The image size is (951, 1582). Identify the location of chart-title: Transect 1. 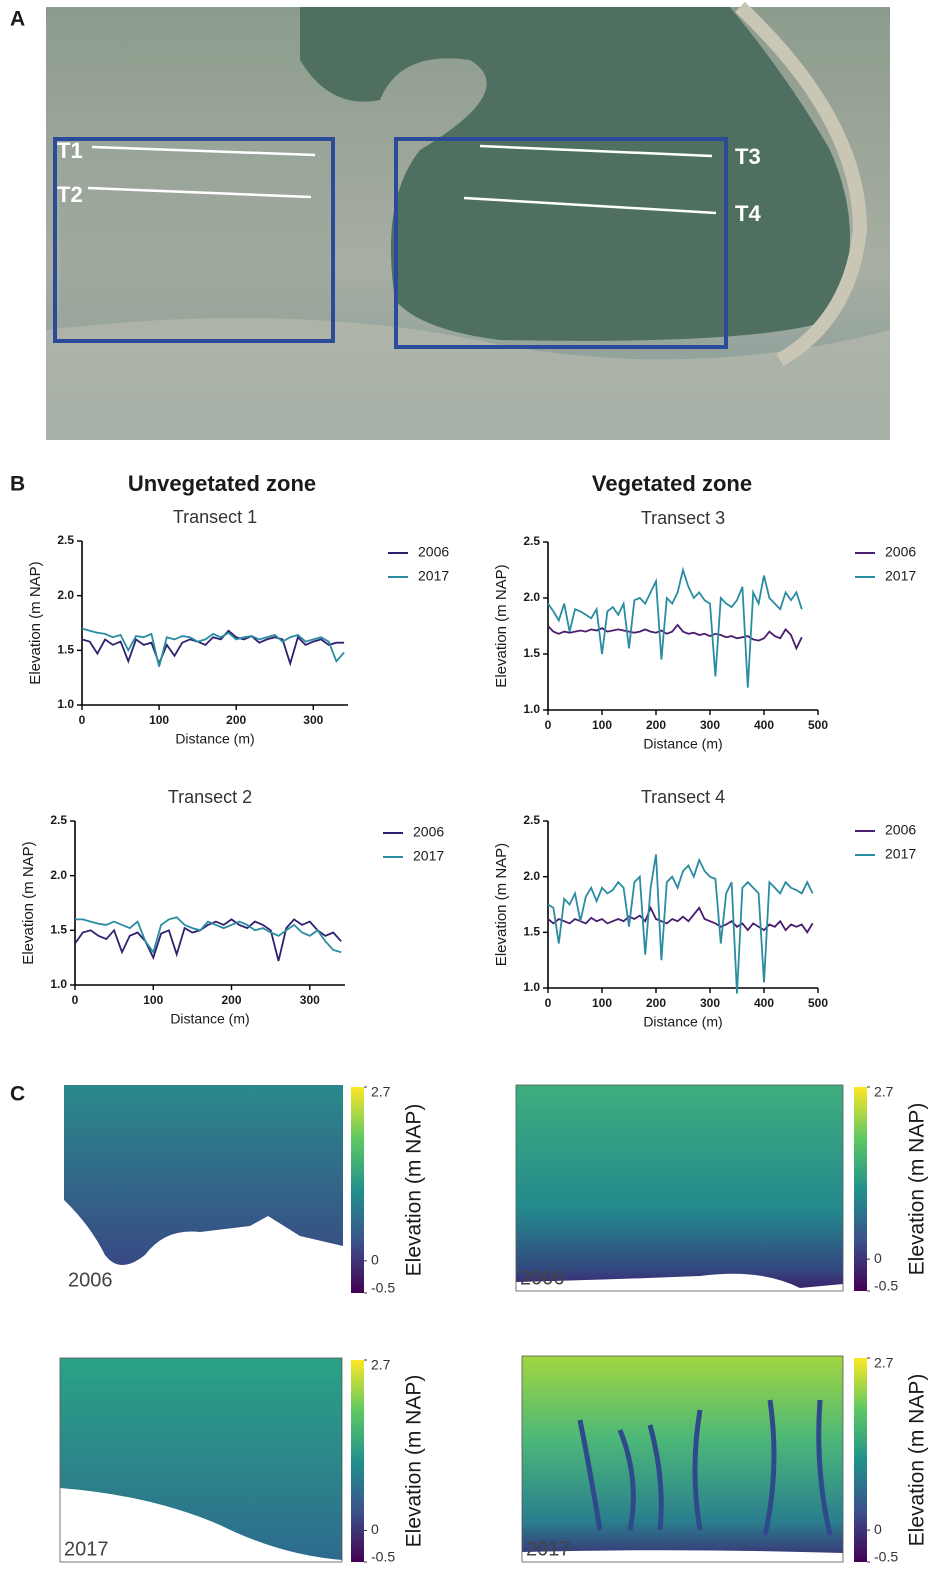
(215, 517).